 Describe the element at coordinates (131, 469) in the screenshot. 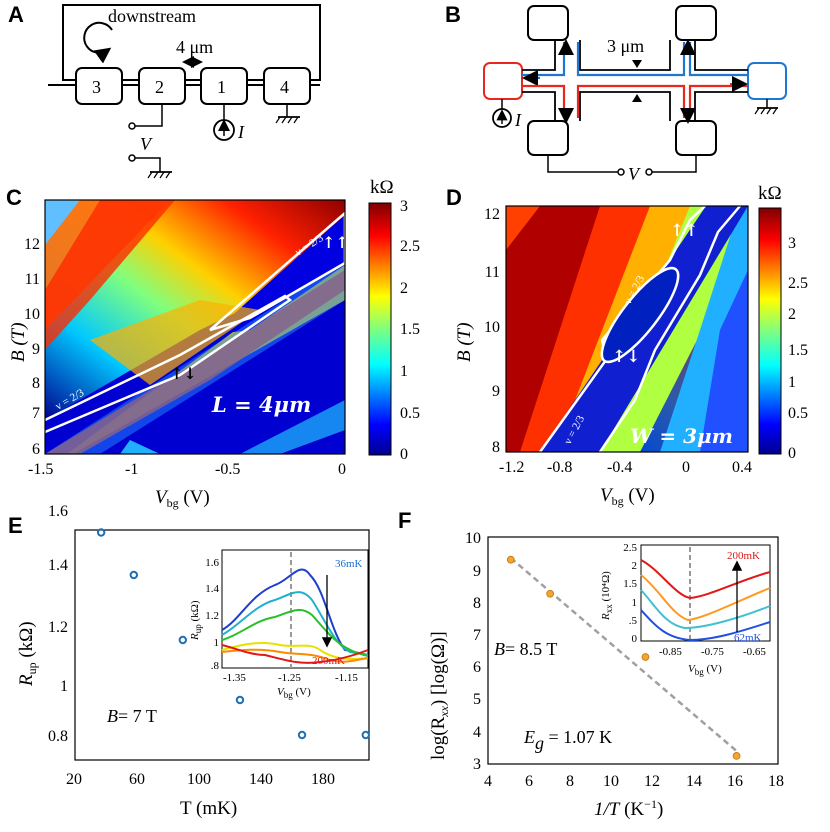

I see `map-c-xtick-1: -1` at that location.